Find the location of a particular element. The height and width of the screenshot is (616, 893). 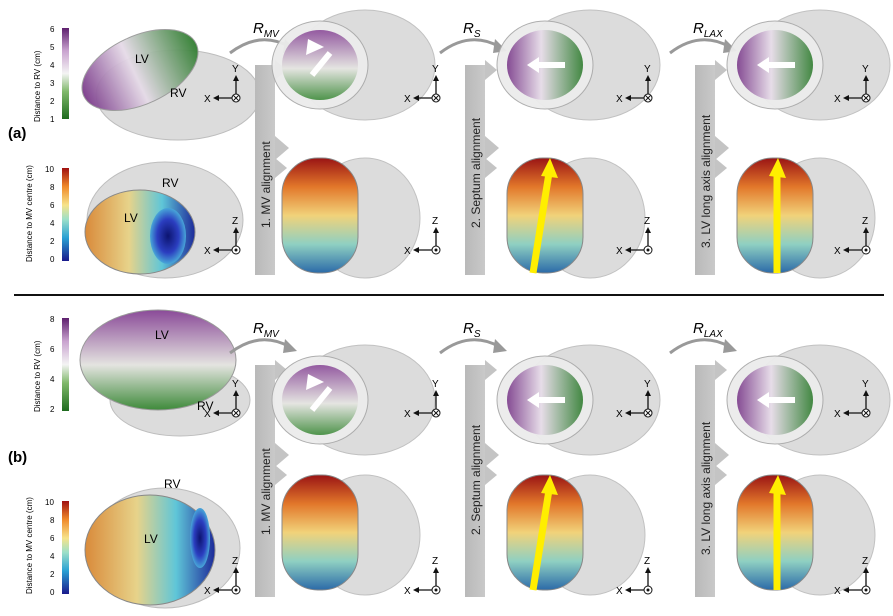

colorbar-distance-rv-b: Distance to RV (cm) 8 6 4 2 is located at coordinates (51, 364).